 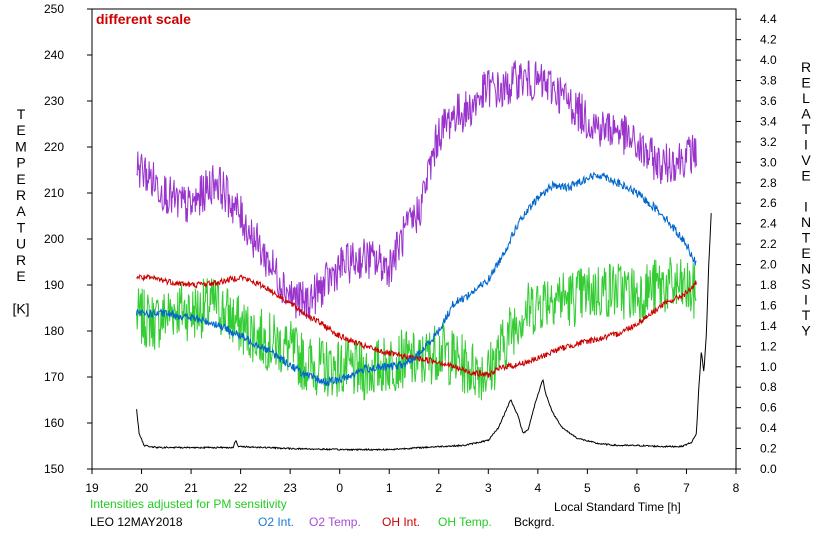 What do you see at coordinates (768, 367) in the screenshot?
I see `y-right-tick-label: 1.0` at bounding box center [768, 367].